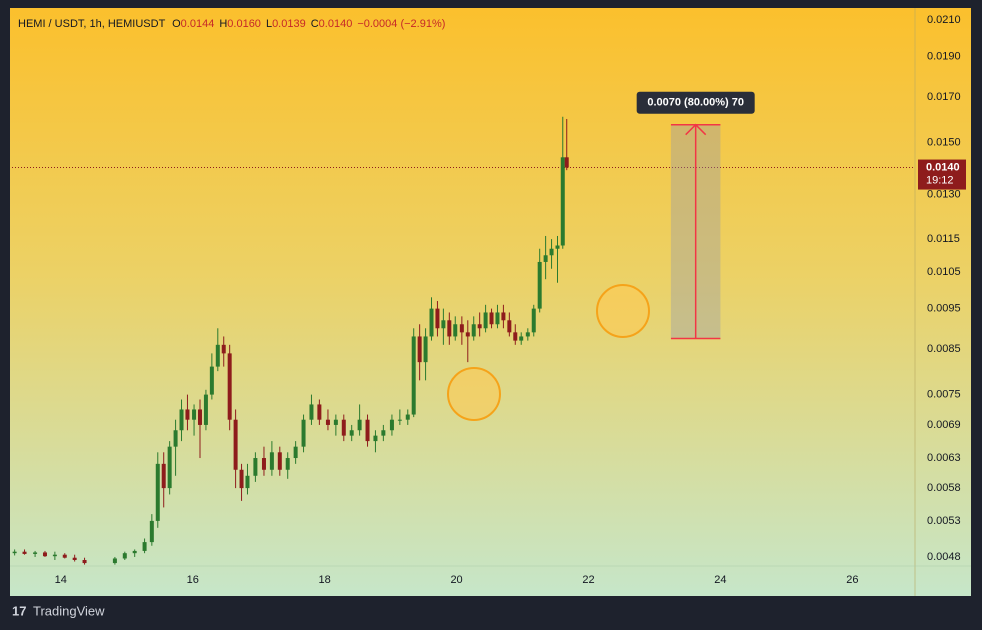 The image size is (982, 630). What do you see at coordinates (944, 309) in the screenshot?
I see `y-tick-label: 0.0095` at bounding box center [944, 309].